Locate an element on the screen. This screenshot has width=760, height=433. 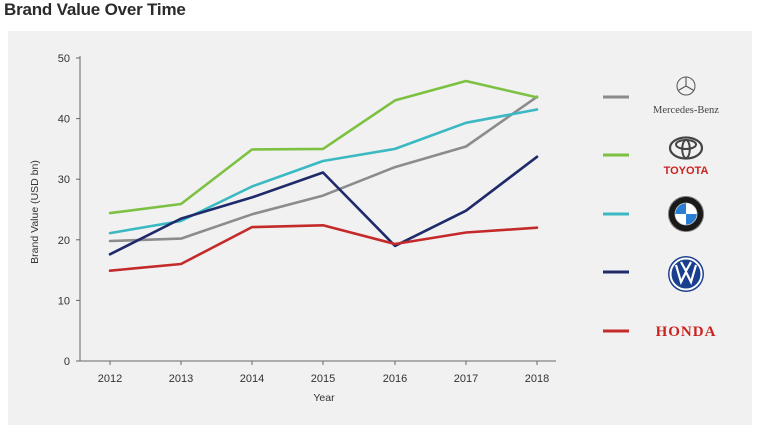
y-tick-label: 50 is located at coordinates (64, 59).